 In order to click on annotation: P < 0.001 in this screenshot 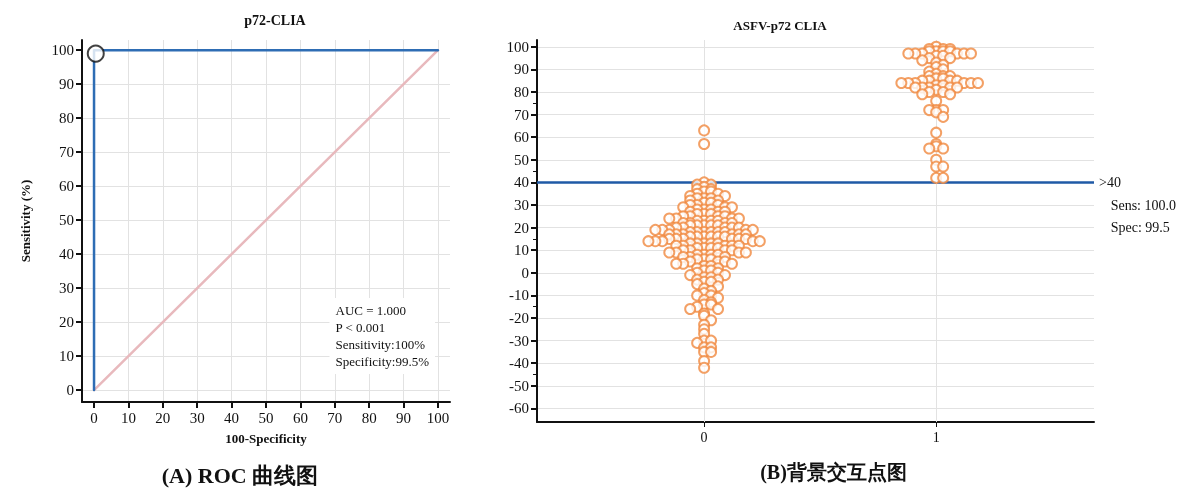, I will do `click(360, 327)`.